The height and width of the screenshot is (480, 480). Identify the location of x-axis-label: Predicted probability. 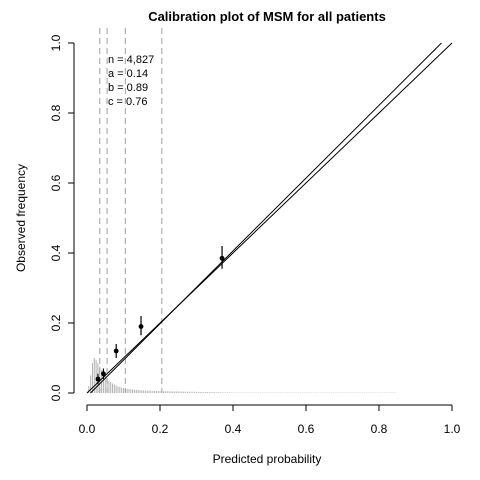
(267, 459).